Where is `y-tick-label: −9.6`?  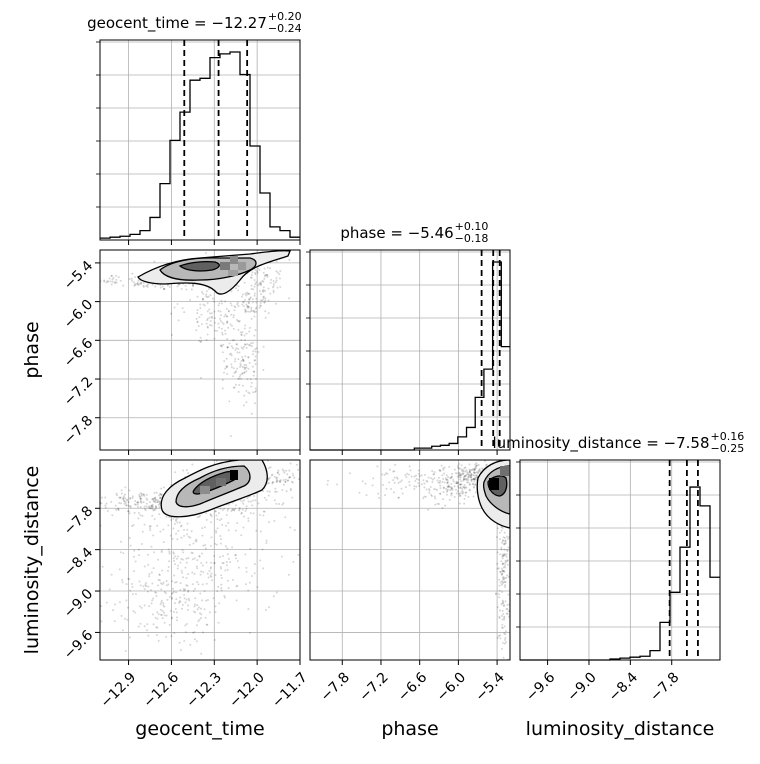 y-tick-label: −9.6 is located at coordinates (78, 644).